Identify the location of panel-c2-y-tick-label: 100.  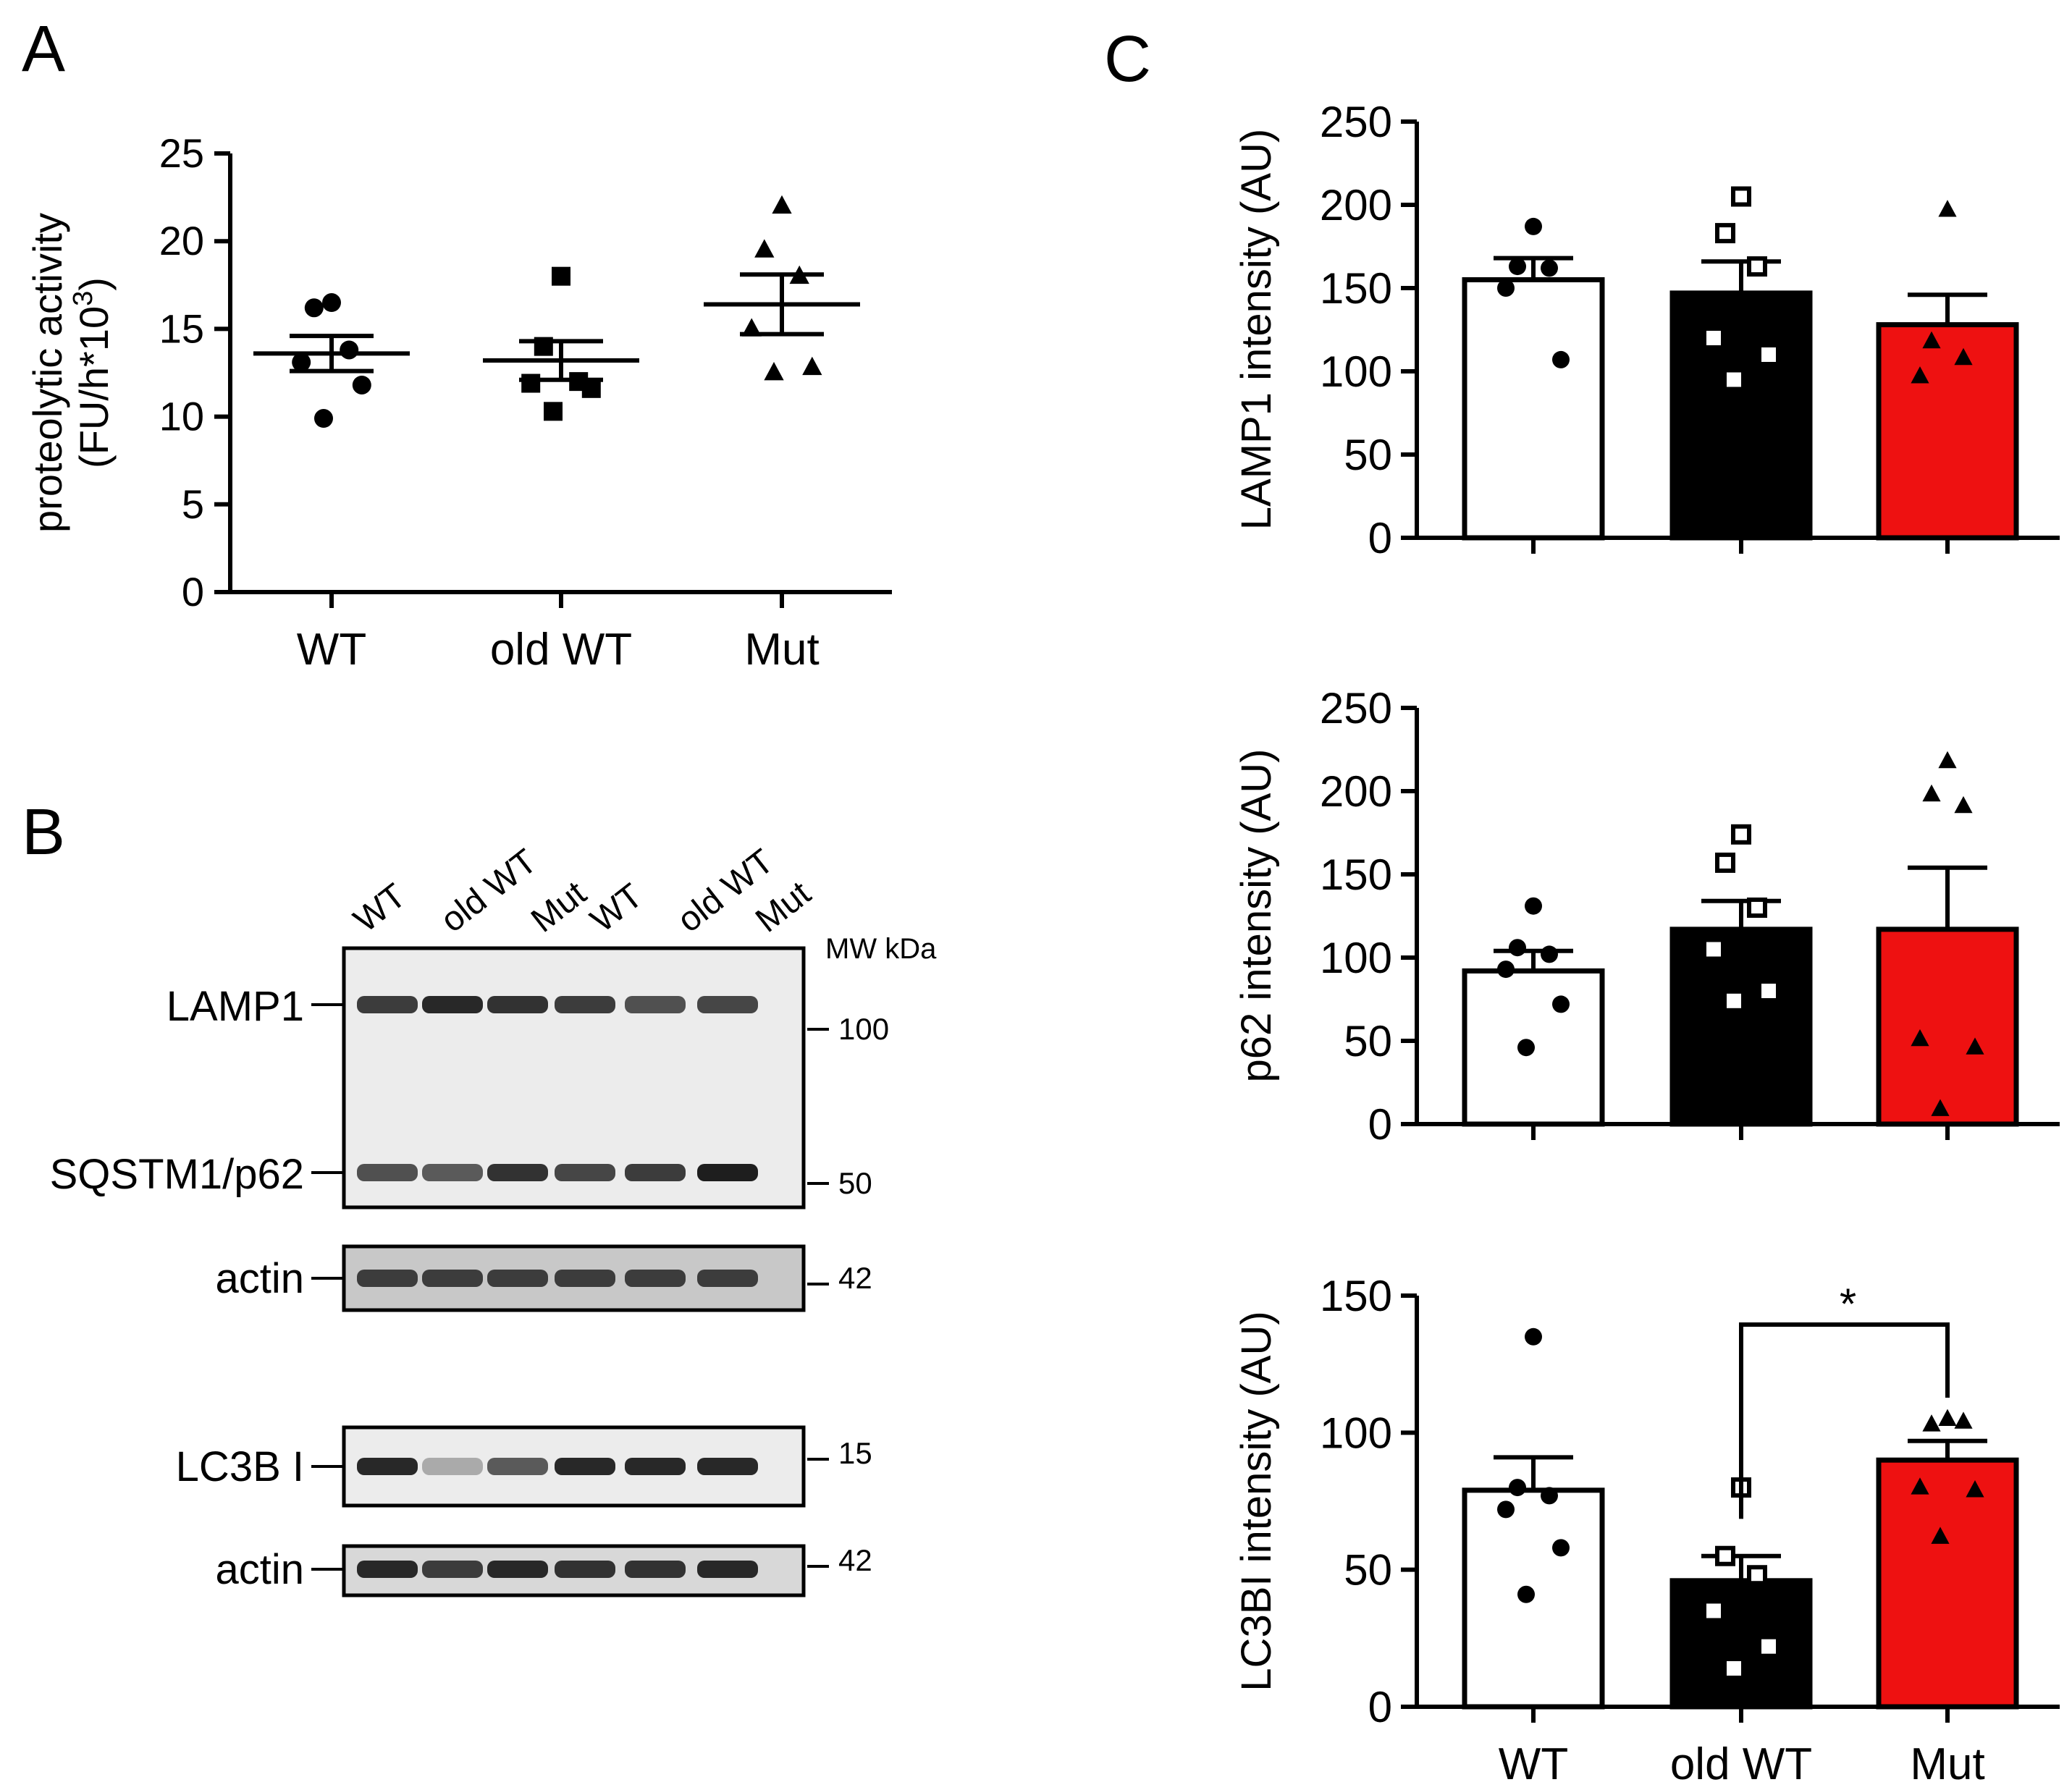
(1356, 958).